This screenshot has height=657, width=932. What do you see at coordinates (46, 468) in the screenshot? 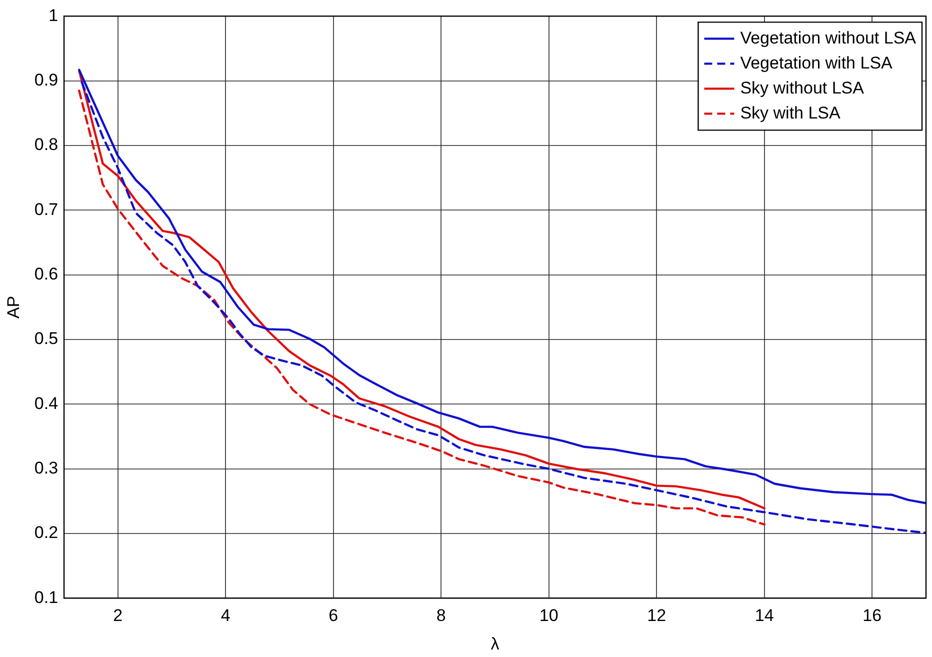
I see `y-tick-label: 0.3` at bounding box center [46, 468].